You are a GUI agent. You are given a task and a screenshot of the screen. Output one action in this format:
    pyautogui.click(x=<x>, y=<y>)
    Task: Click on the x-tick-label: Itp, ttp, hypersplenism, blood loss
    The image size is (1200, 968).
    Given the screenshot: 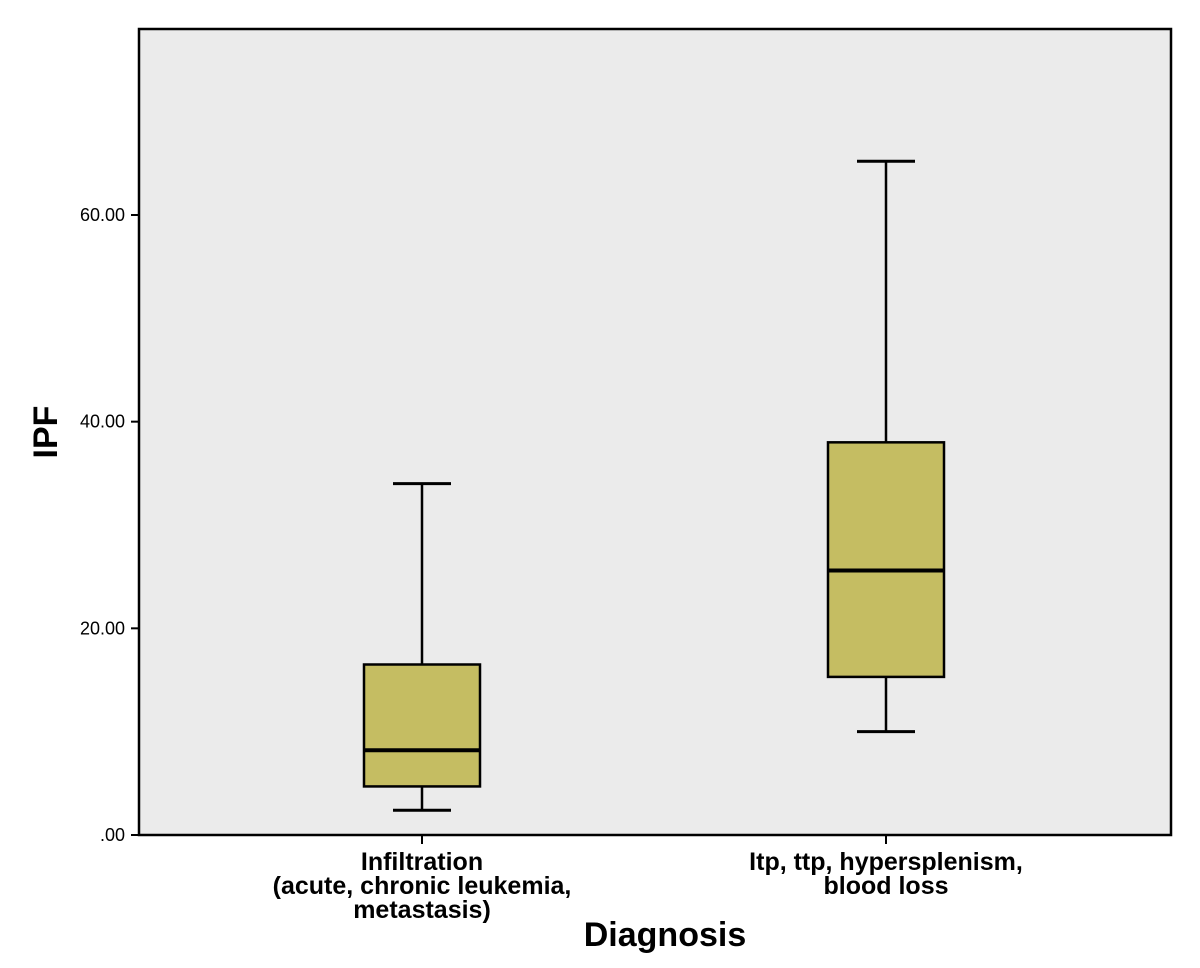 What is the action you would take?
    pyautogui.click(x=886, y=874)
    